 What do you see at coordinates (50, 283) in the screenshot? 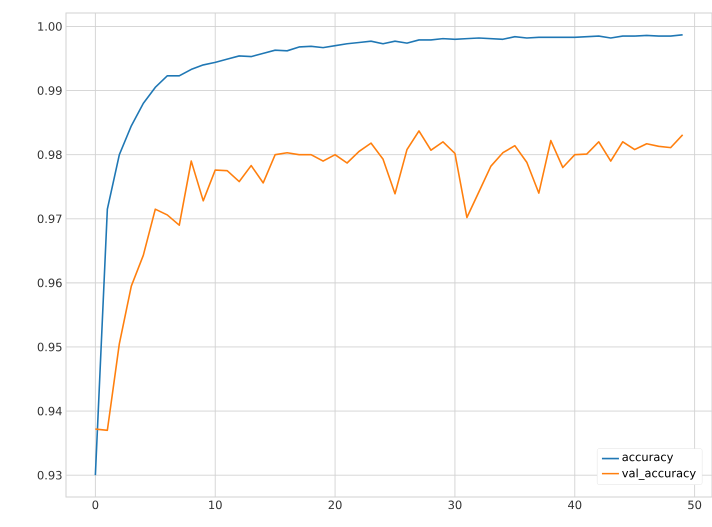
I see `y-tick-label: 0.96` at bounding box center [50, 283].